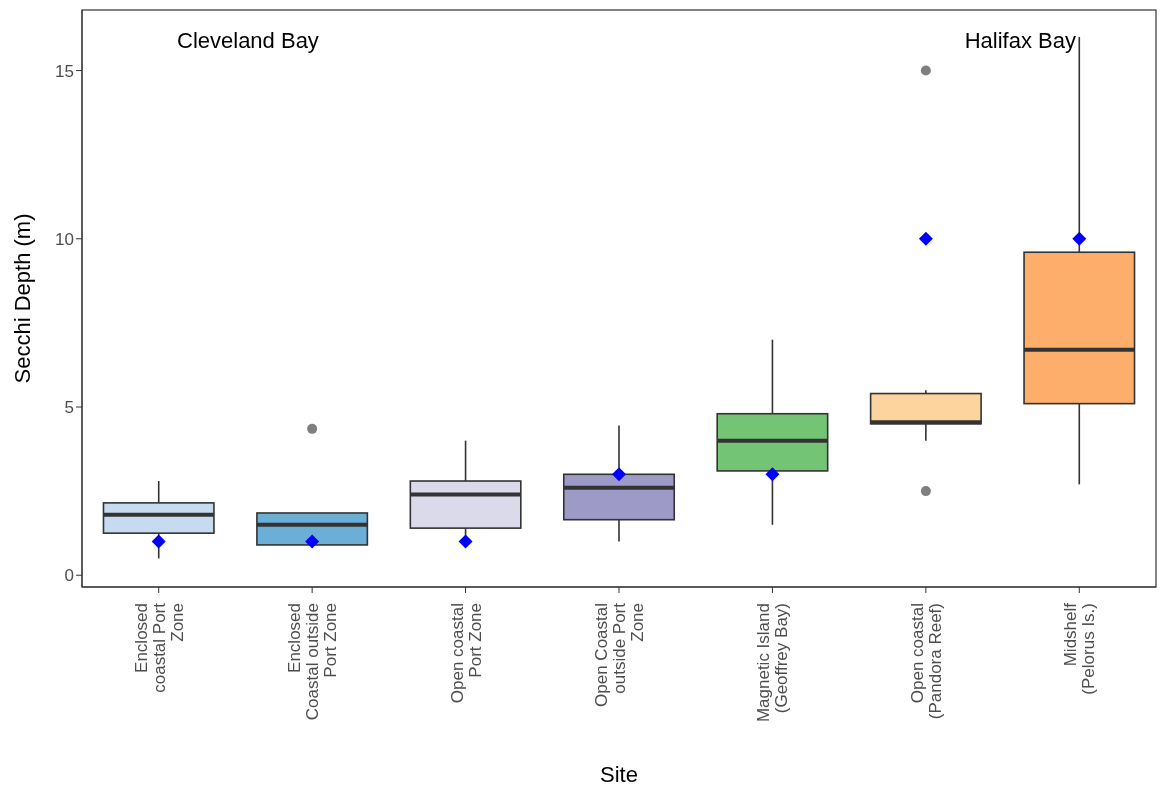 The width and height of the screenshot is (1168, 792). Describe the element at coordinates (248, 40) in the screenshot. I see `annotation: Cleveland Bay` at that location.